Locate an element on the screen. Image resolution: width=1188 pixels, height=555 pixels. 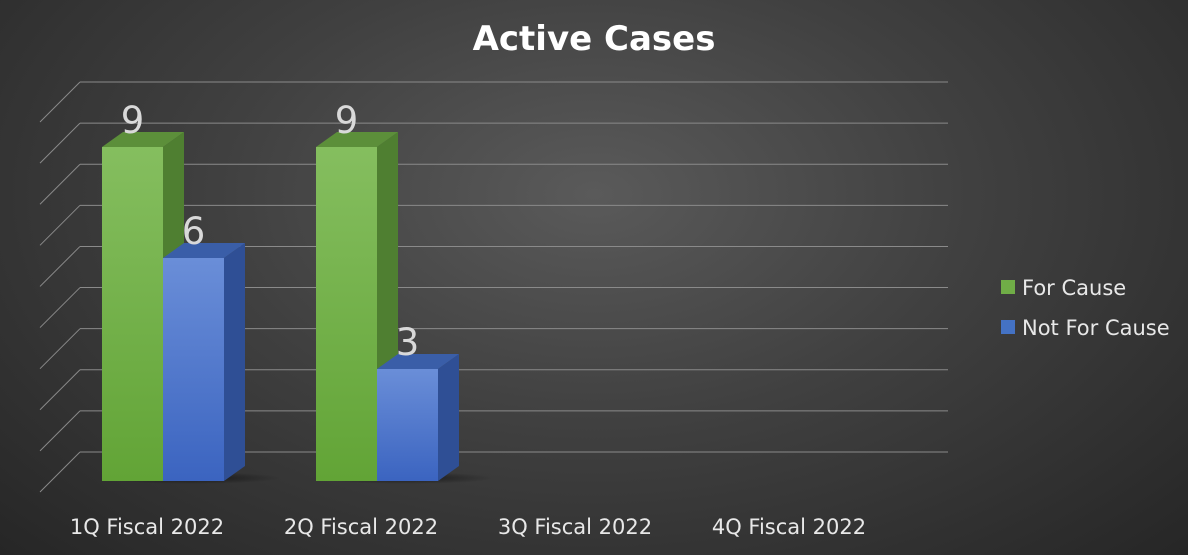
data-label: 6 is located at coordinates (194, 231).